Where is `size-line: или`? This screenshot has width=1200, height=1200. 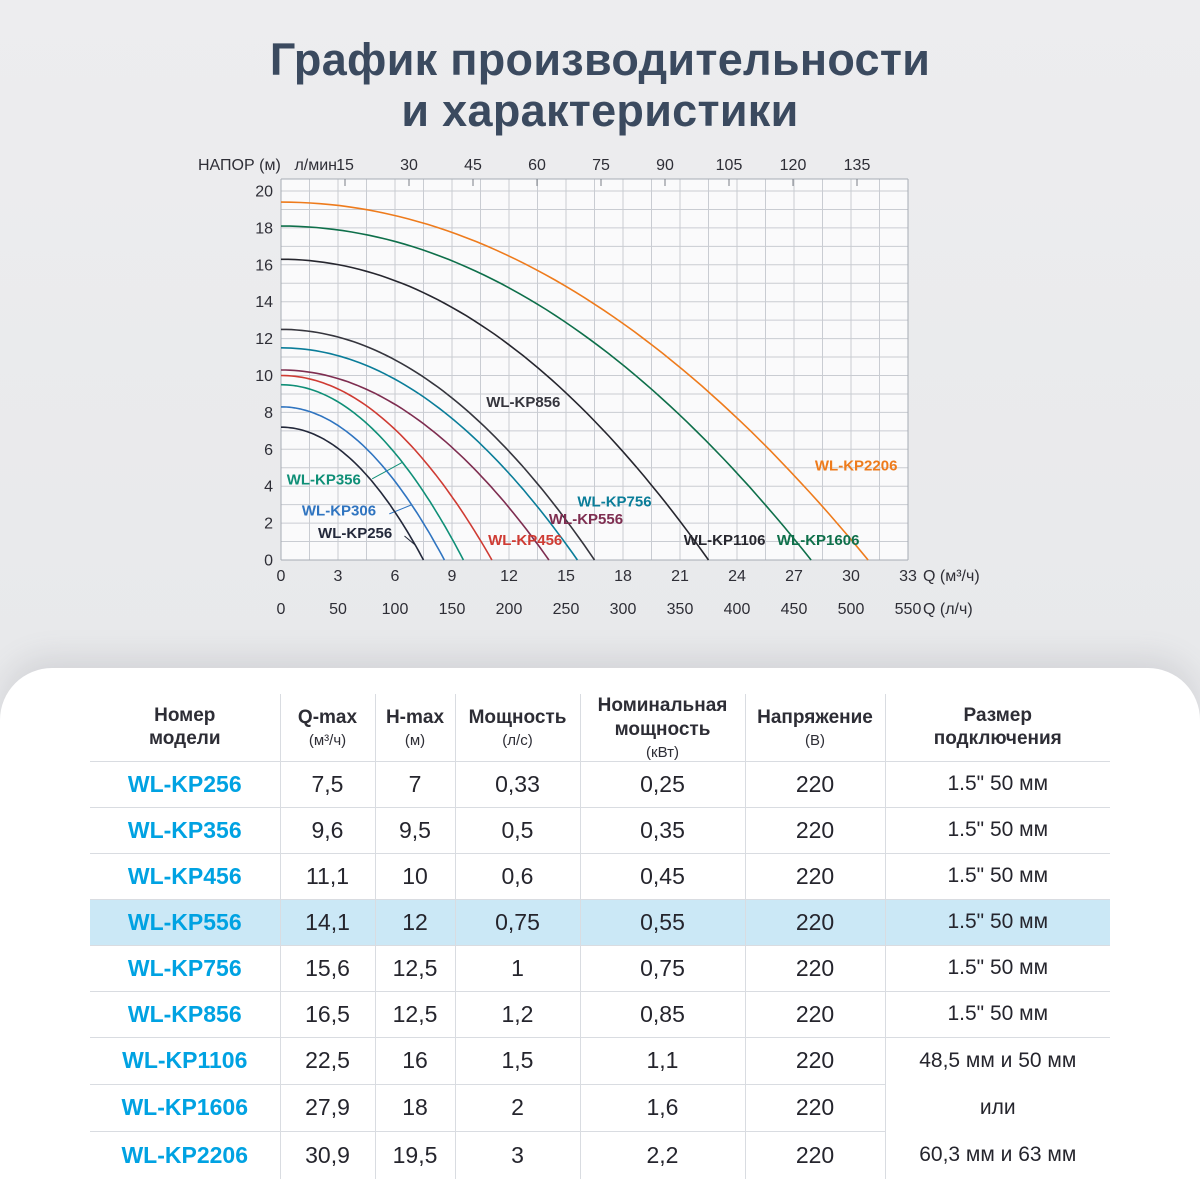 size-line: или is located at coordinates (997, 1107).